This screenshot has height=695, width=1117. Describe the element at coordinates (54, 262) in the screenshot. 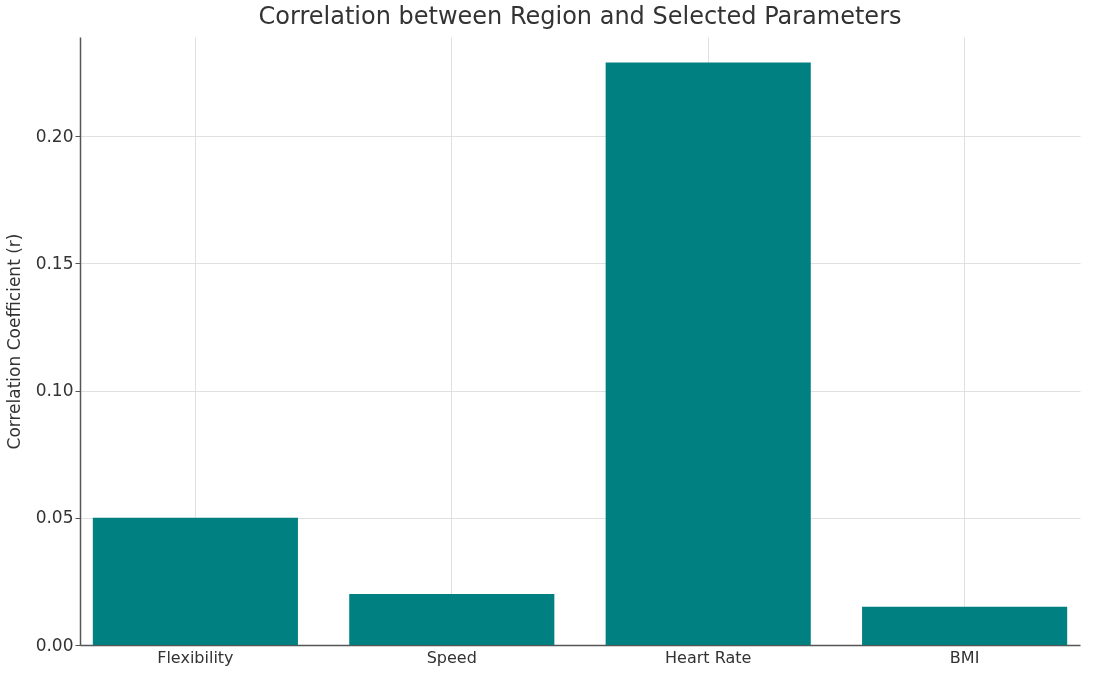

I see `y-tick-label: 0.15` at that location.